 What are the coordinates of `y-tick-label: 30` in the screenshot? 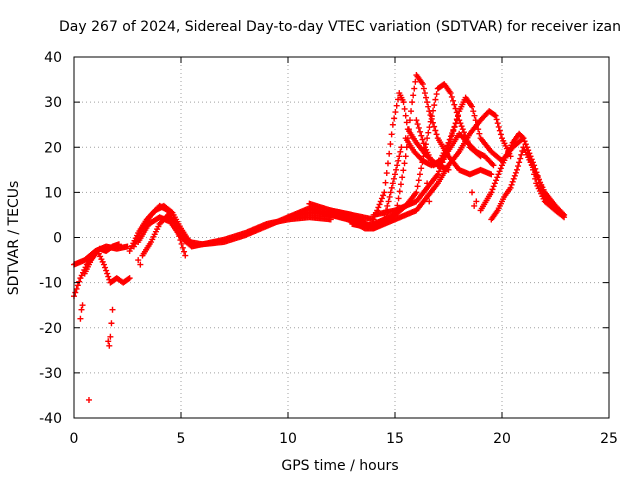 It's located at (53, 103).